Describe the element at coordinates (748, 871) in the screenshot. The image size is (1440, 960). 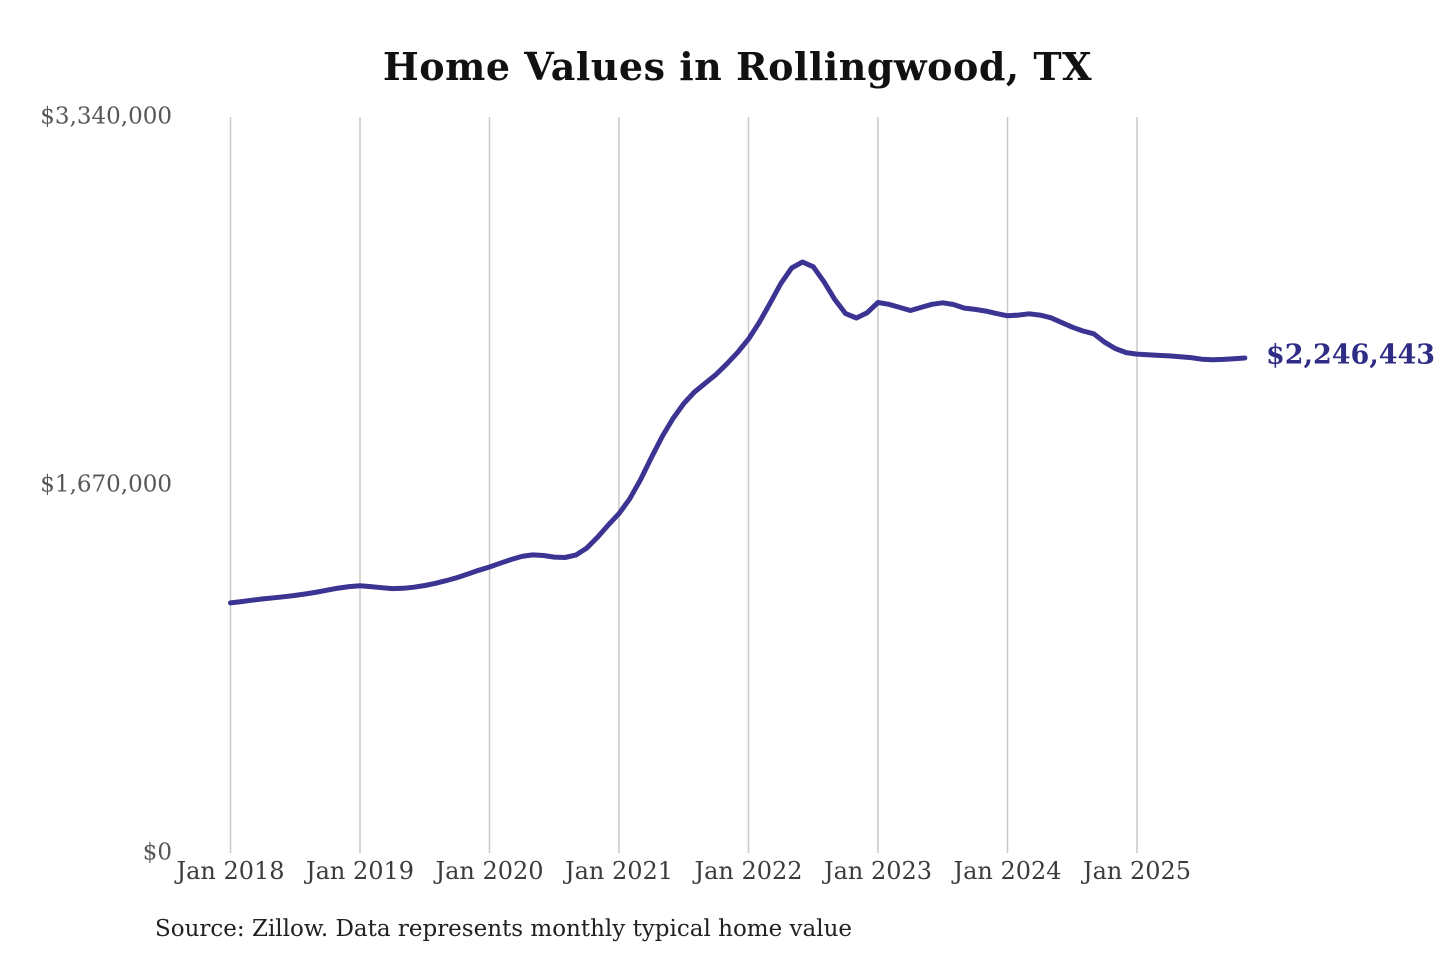
I see `x-tick-label: Jan 2022` at that location.